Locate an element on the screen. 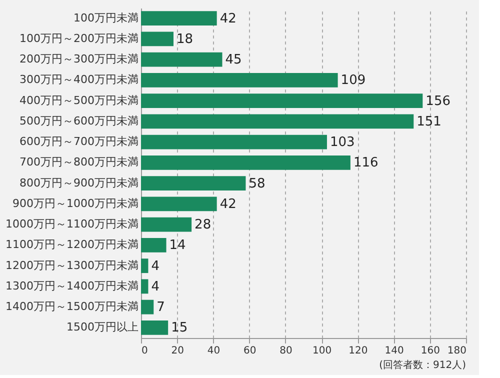 This screenshot has width=500, height=378. x-tick-label: 60 is located at coordinates (249, 351).